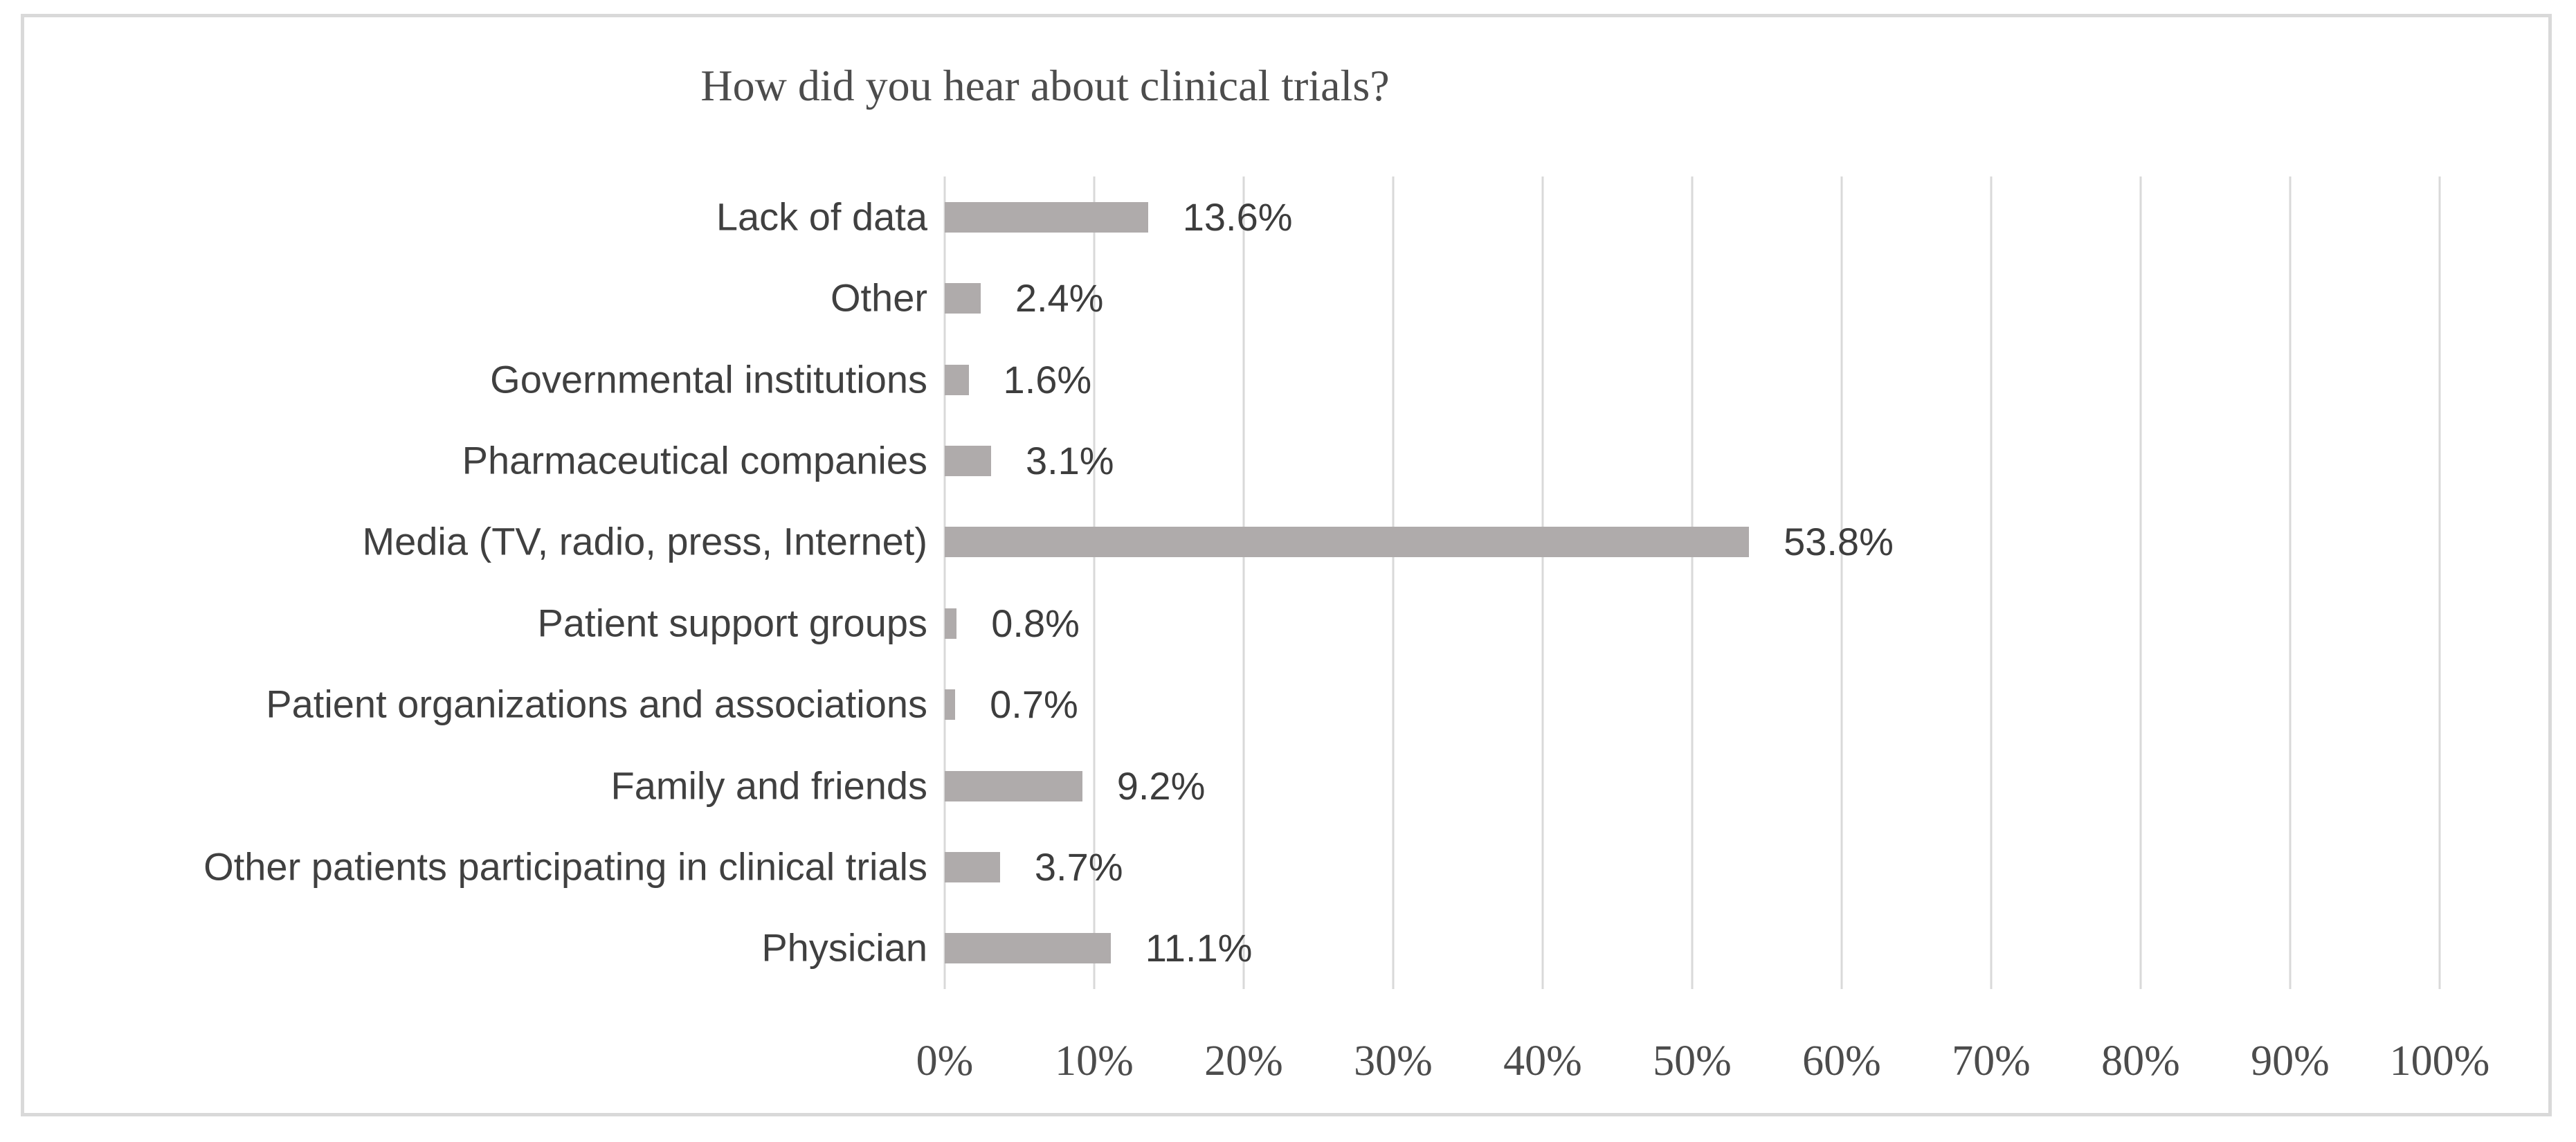 This screenshot has width=2576, height=1142. What do you see at coordinates (1692, 1061) in the screenshot?
I see `x-axis-tick-label: 50%` at bounding box center [1692, 1061].